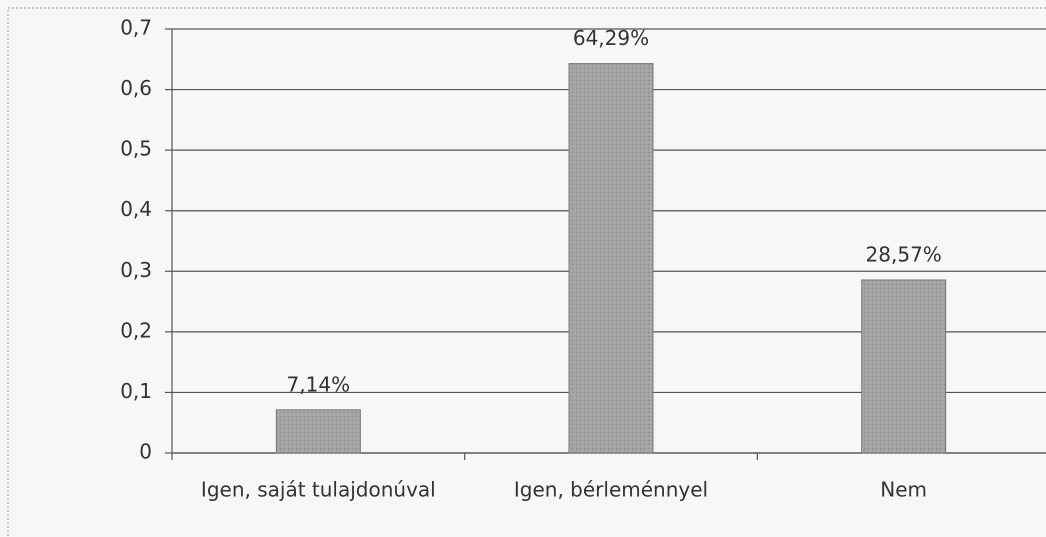  Describe the element at coordinates (136, 149) in the screenshot. I see `y-tick-label: 0,5` at that location.